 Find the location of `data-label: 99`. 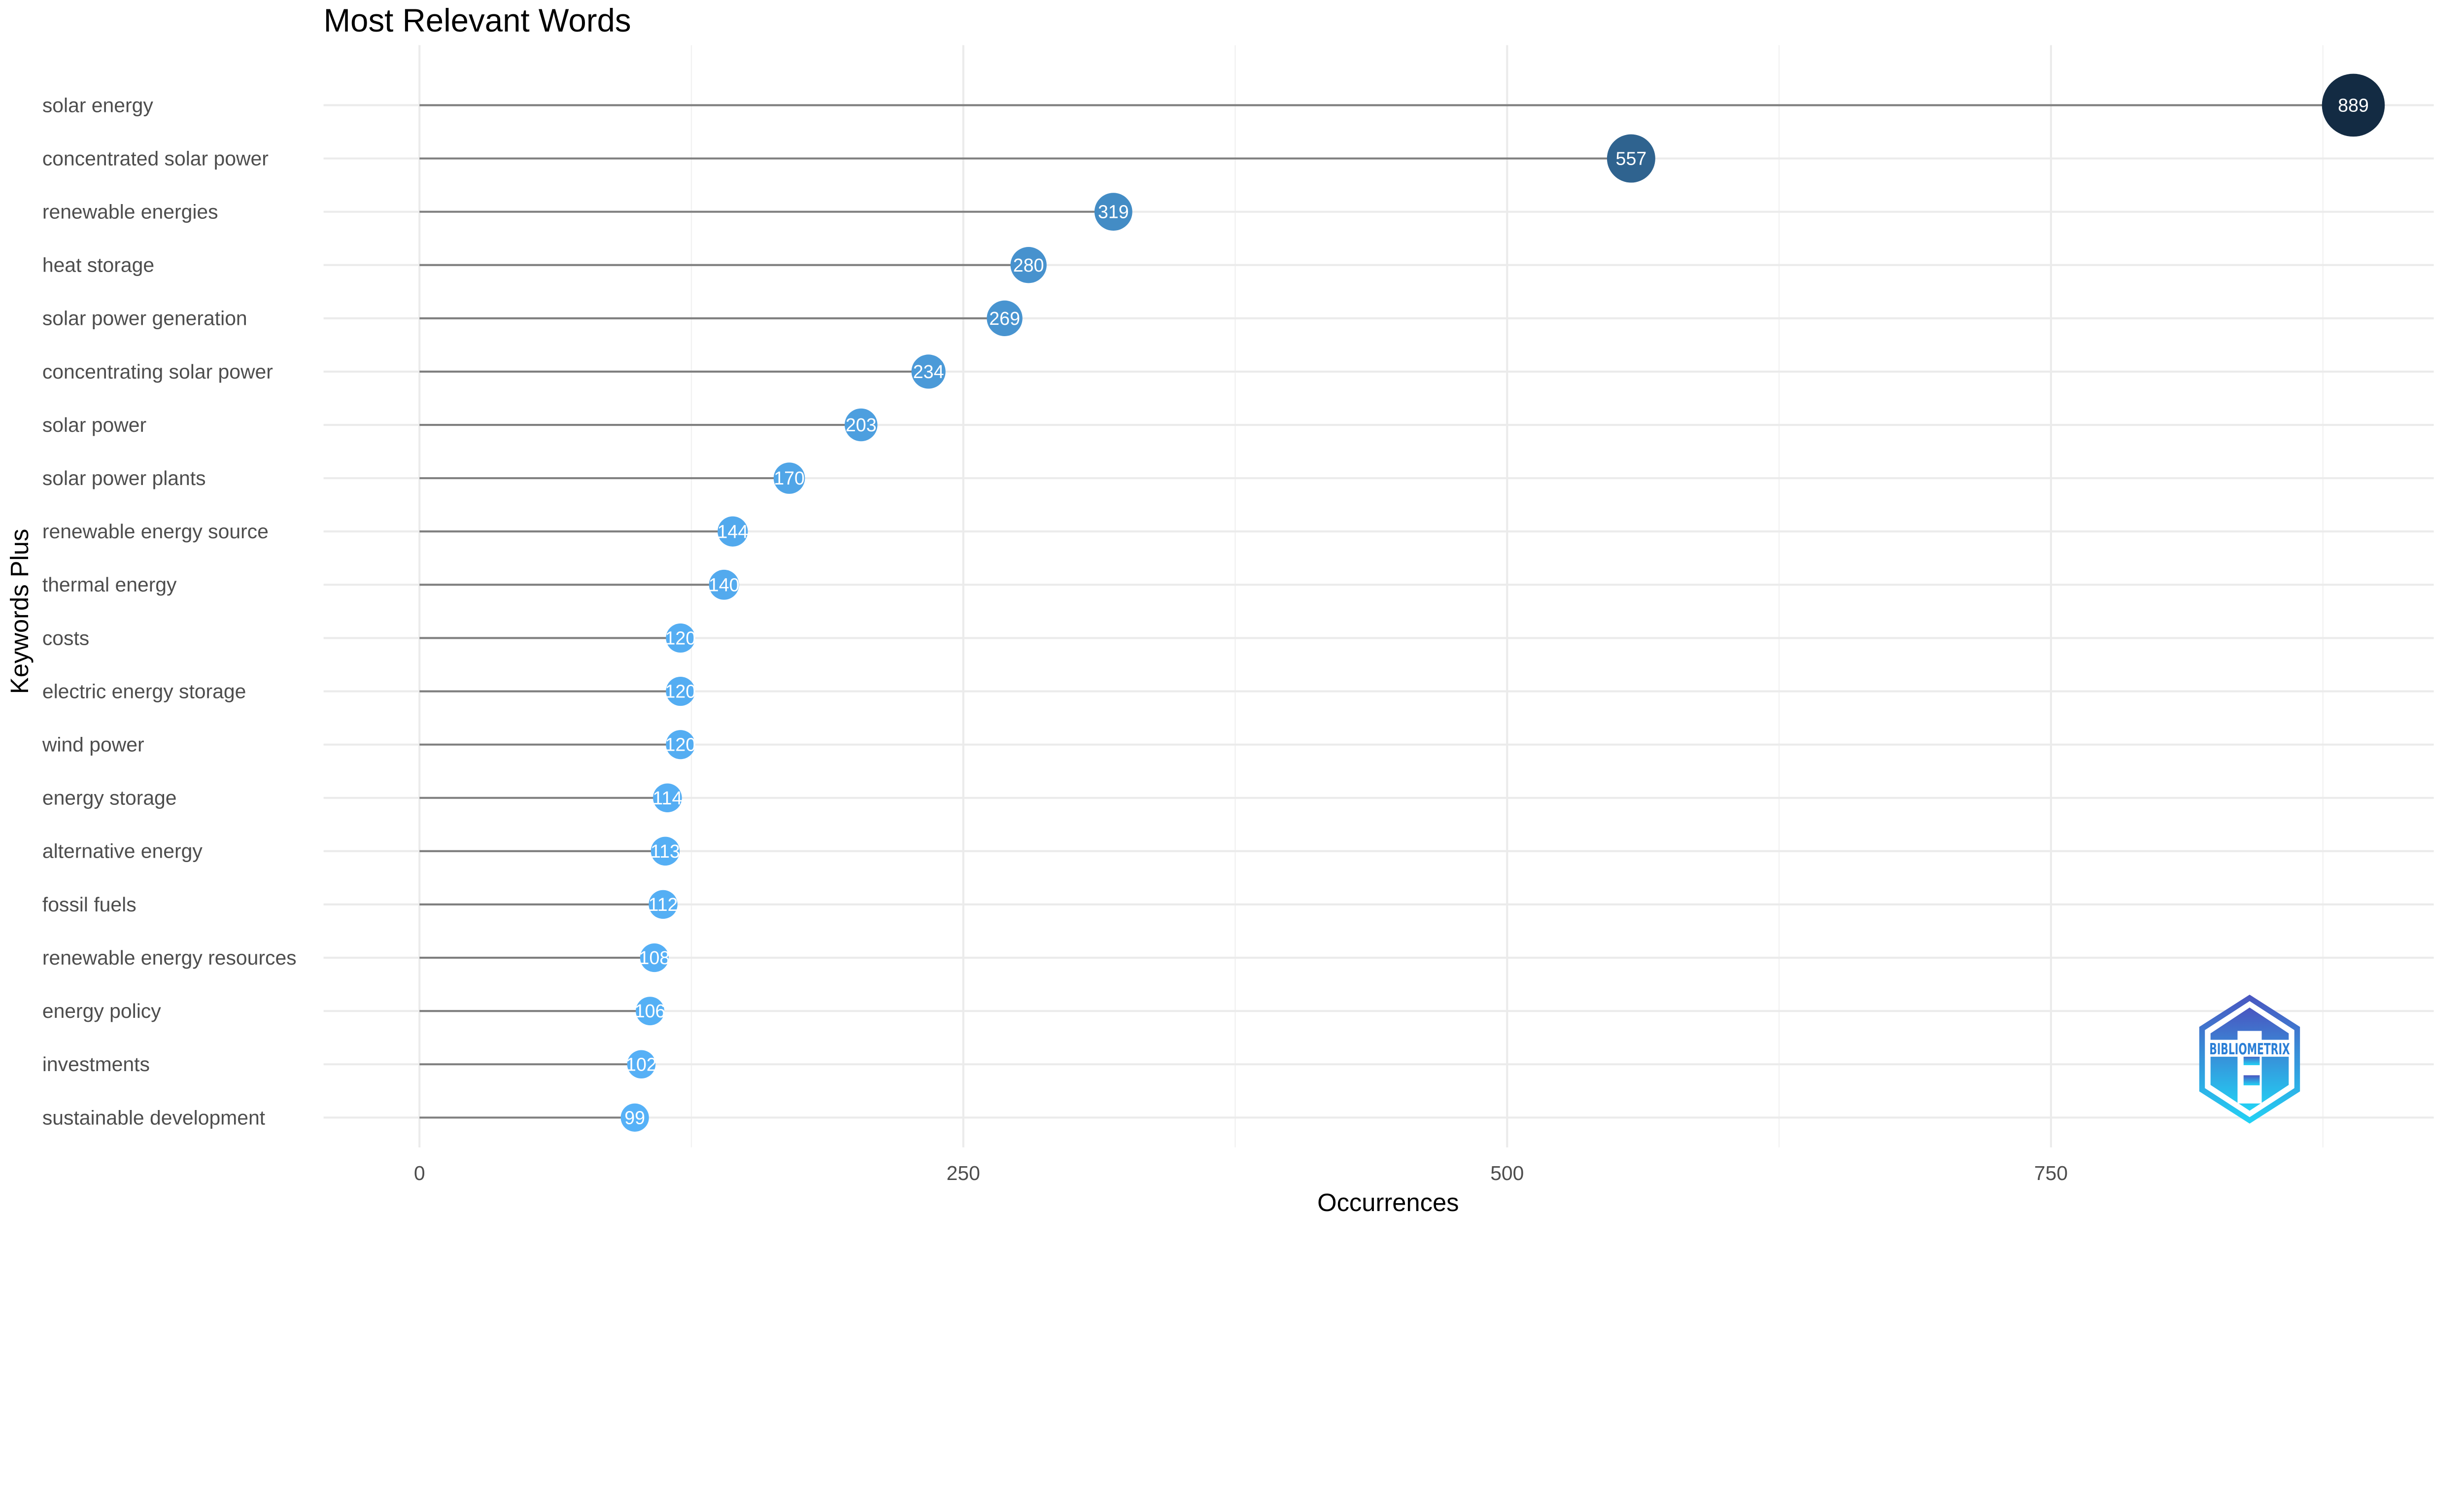

data-label: 99 is located at coordinates (634, 1117).